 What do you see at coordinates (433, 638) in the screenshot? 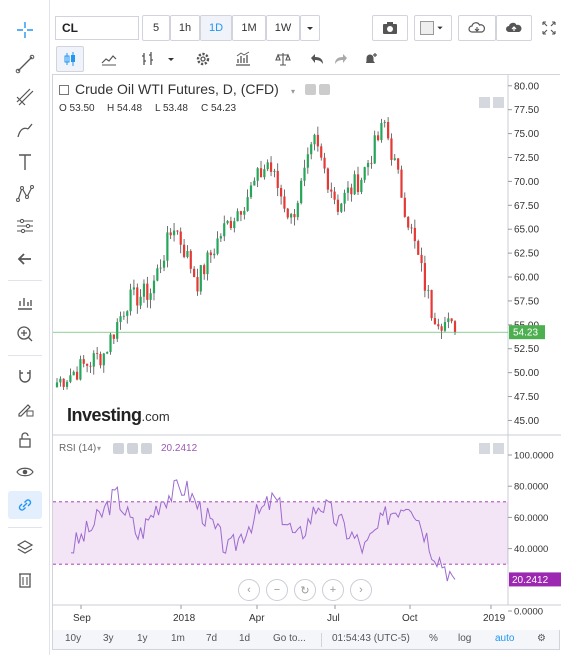
I see `percent-toggle: %` at bounding box center [433, 638].